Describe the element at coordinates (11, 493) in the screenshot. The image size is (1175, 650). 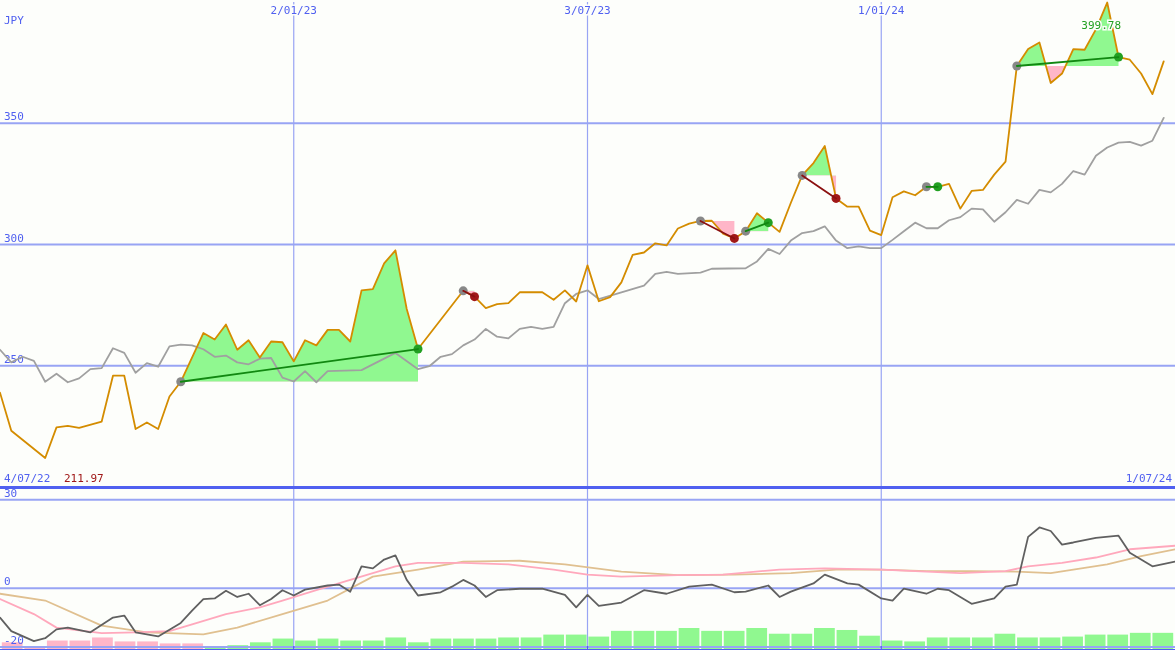
I see `y-tick-label: 30` at that location.